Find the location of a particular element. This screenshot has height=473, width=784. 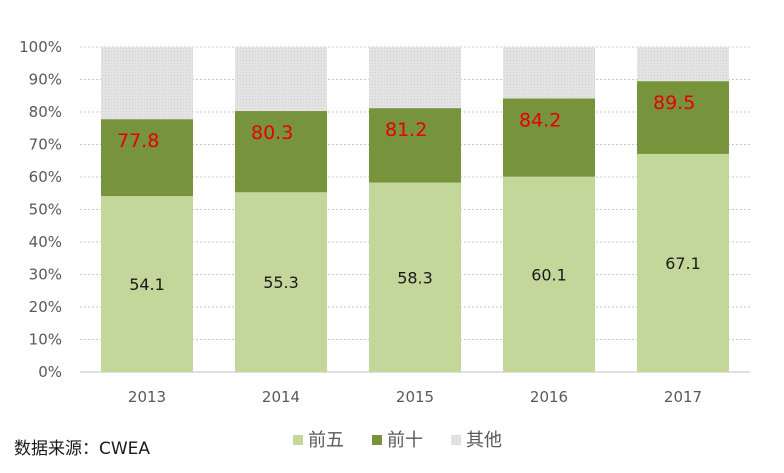

inner-data-label: 58.3 is located at coordinates (415, 277).